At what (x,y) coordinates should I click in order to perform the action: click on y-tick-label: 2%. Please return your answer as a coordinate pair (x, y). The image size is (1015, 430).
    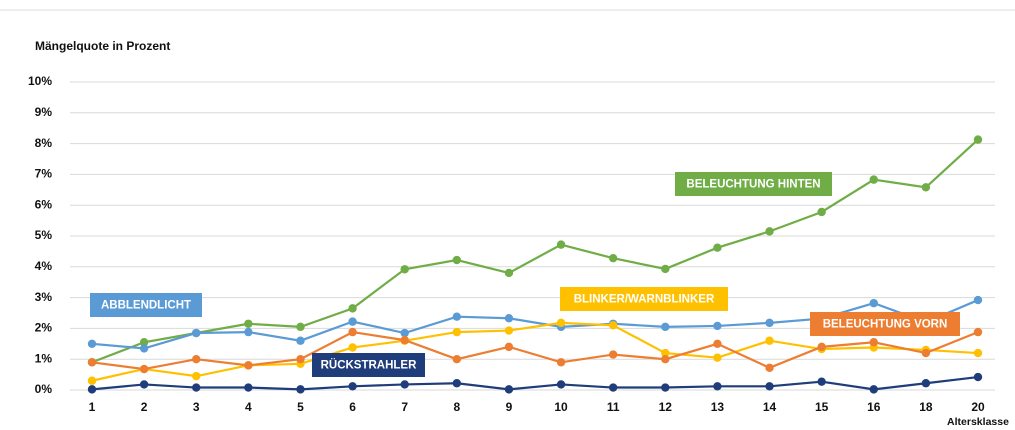
    Looking at the image, I should click on (44, 328).